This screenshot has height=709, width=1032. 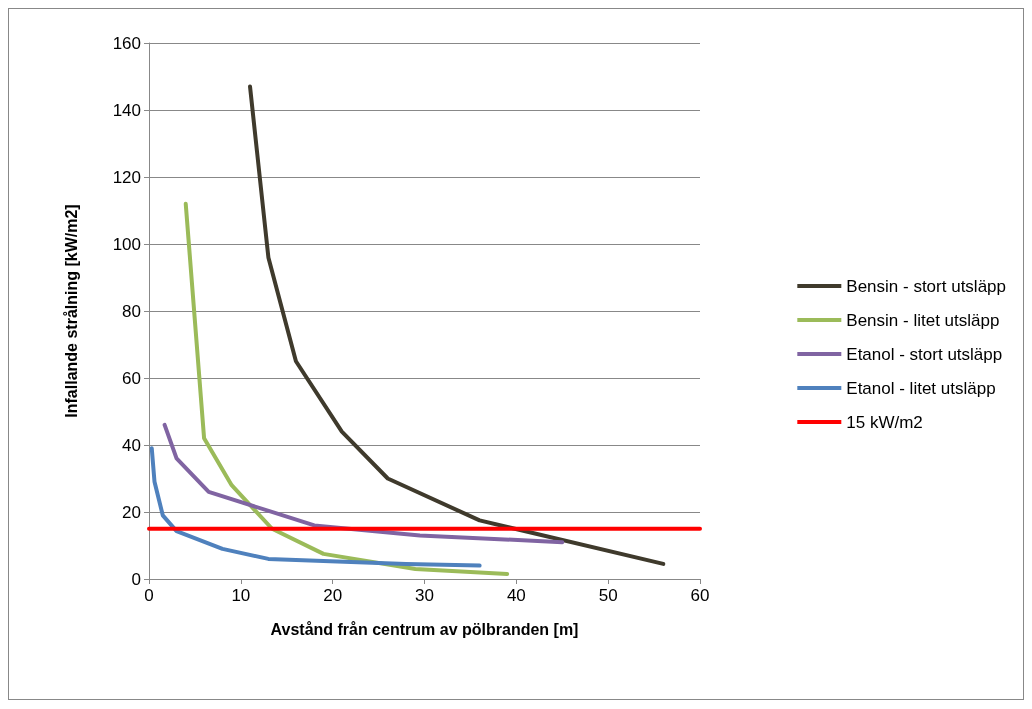 I want to click on x-axis-title: Avstånd från centrum av pölbranden [m], so click(x=424, y=629).